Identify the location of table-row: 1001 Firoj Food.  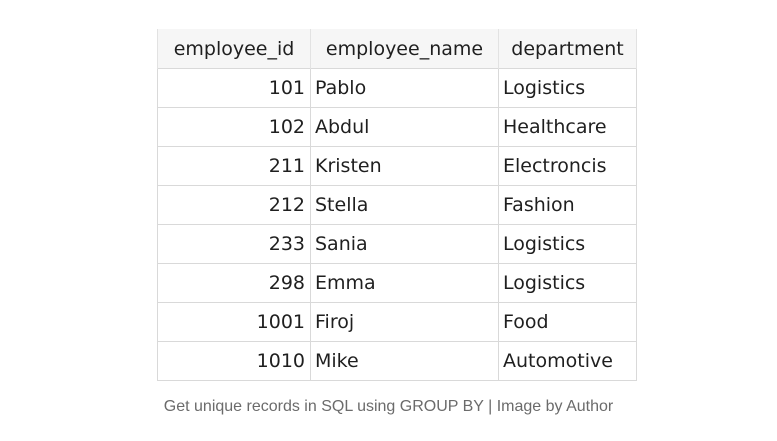
(397, 322).